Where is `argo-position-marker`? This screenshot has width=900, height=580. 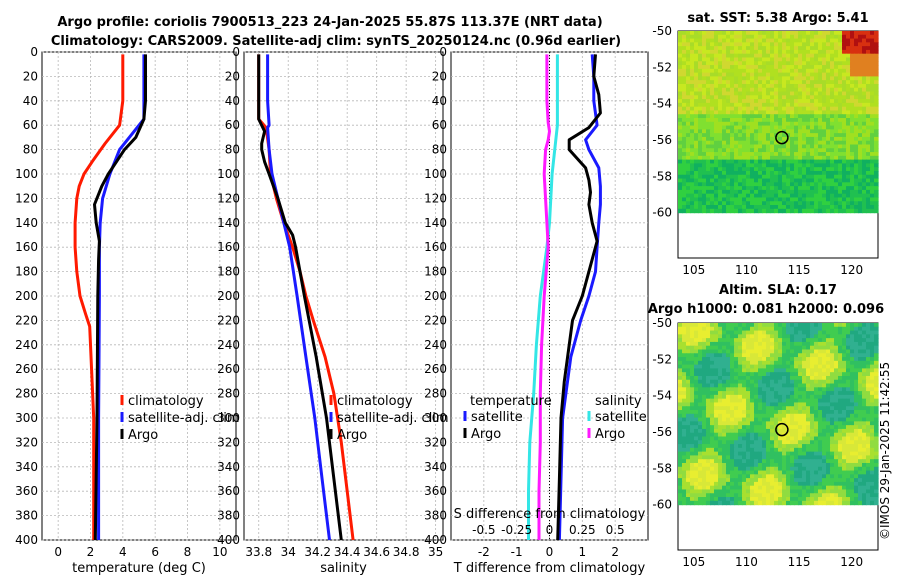 argo-position-marker is located at coordinates (782, 137).